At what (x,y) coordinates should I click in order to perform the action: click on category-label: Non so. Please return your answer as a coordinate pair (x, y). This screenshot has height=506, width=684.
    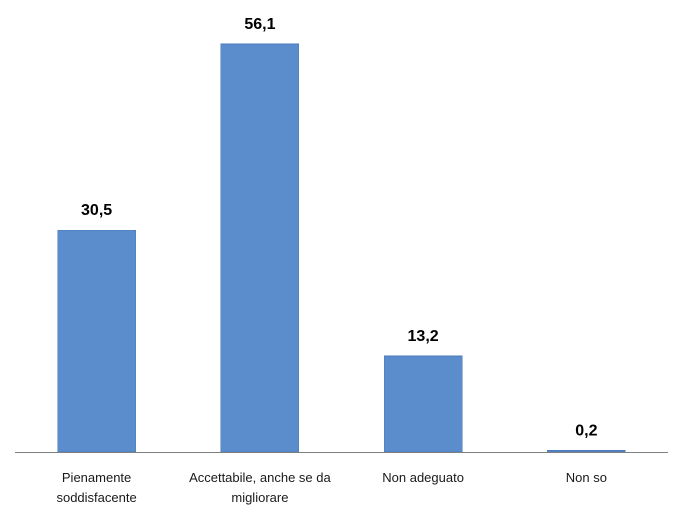
    Looking at the image, I should click on (586, 477).